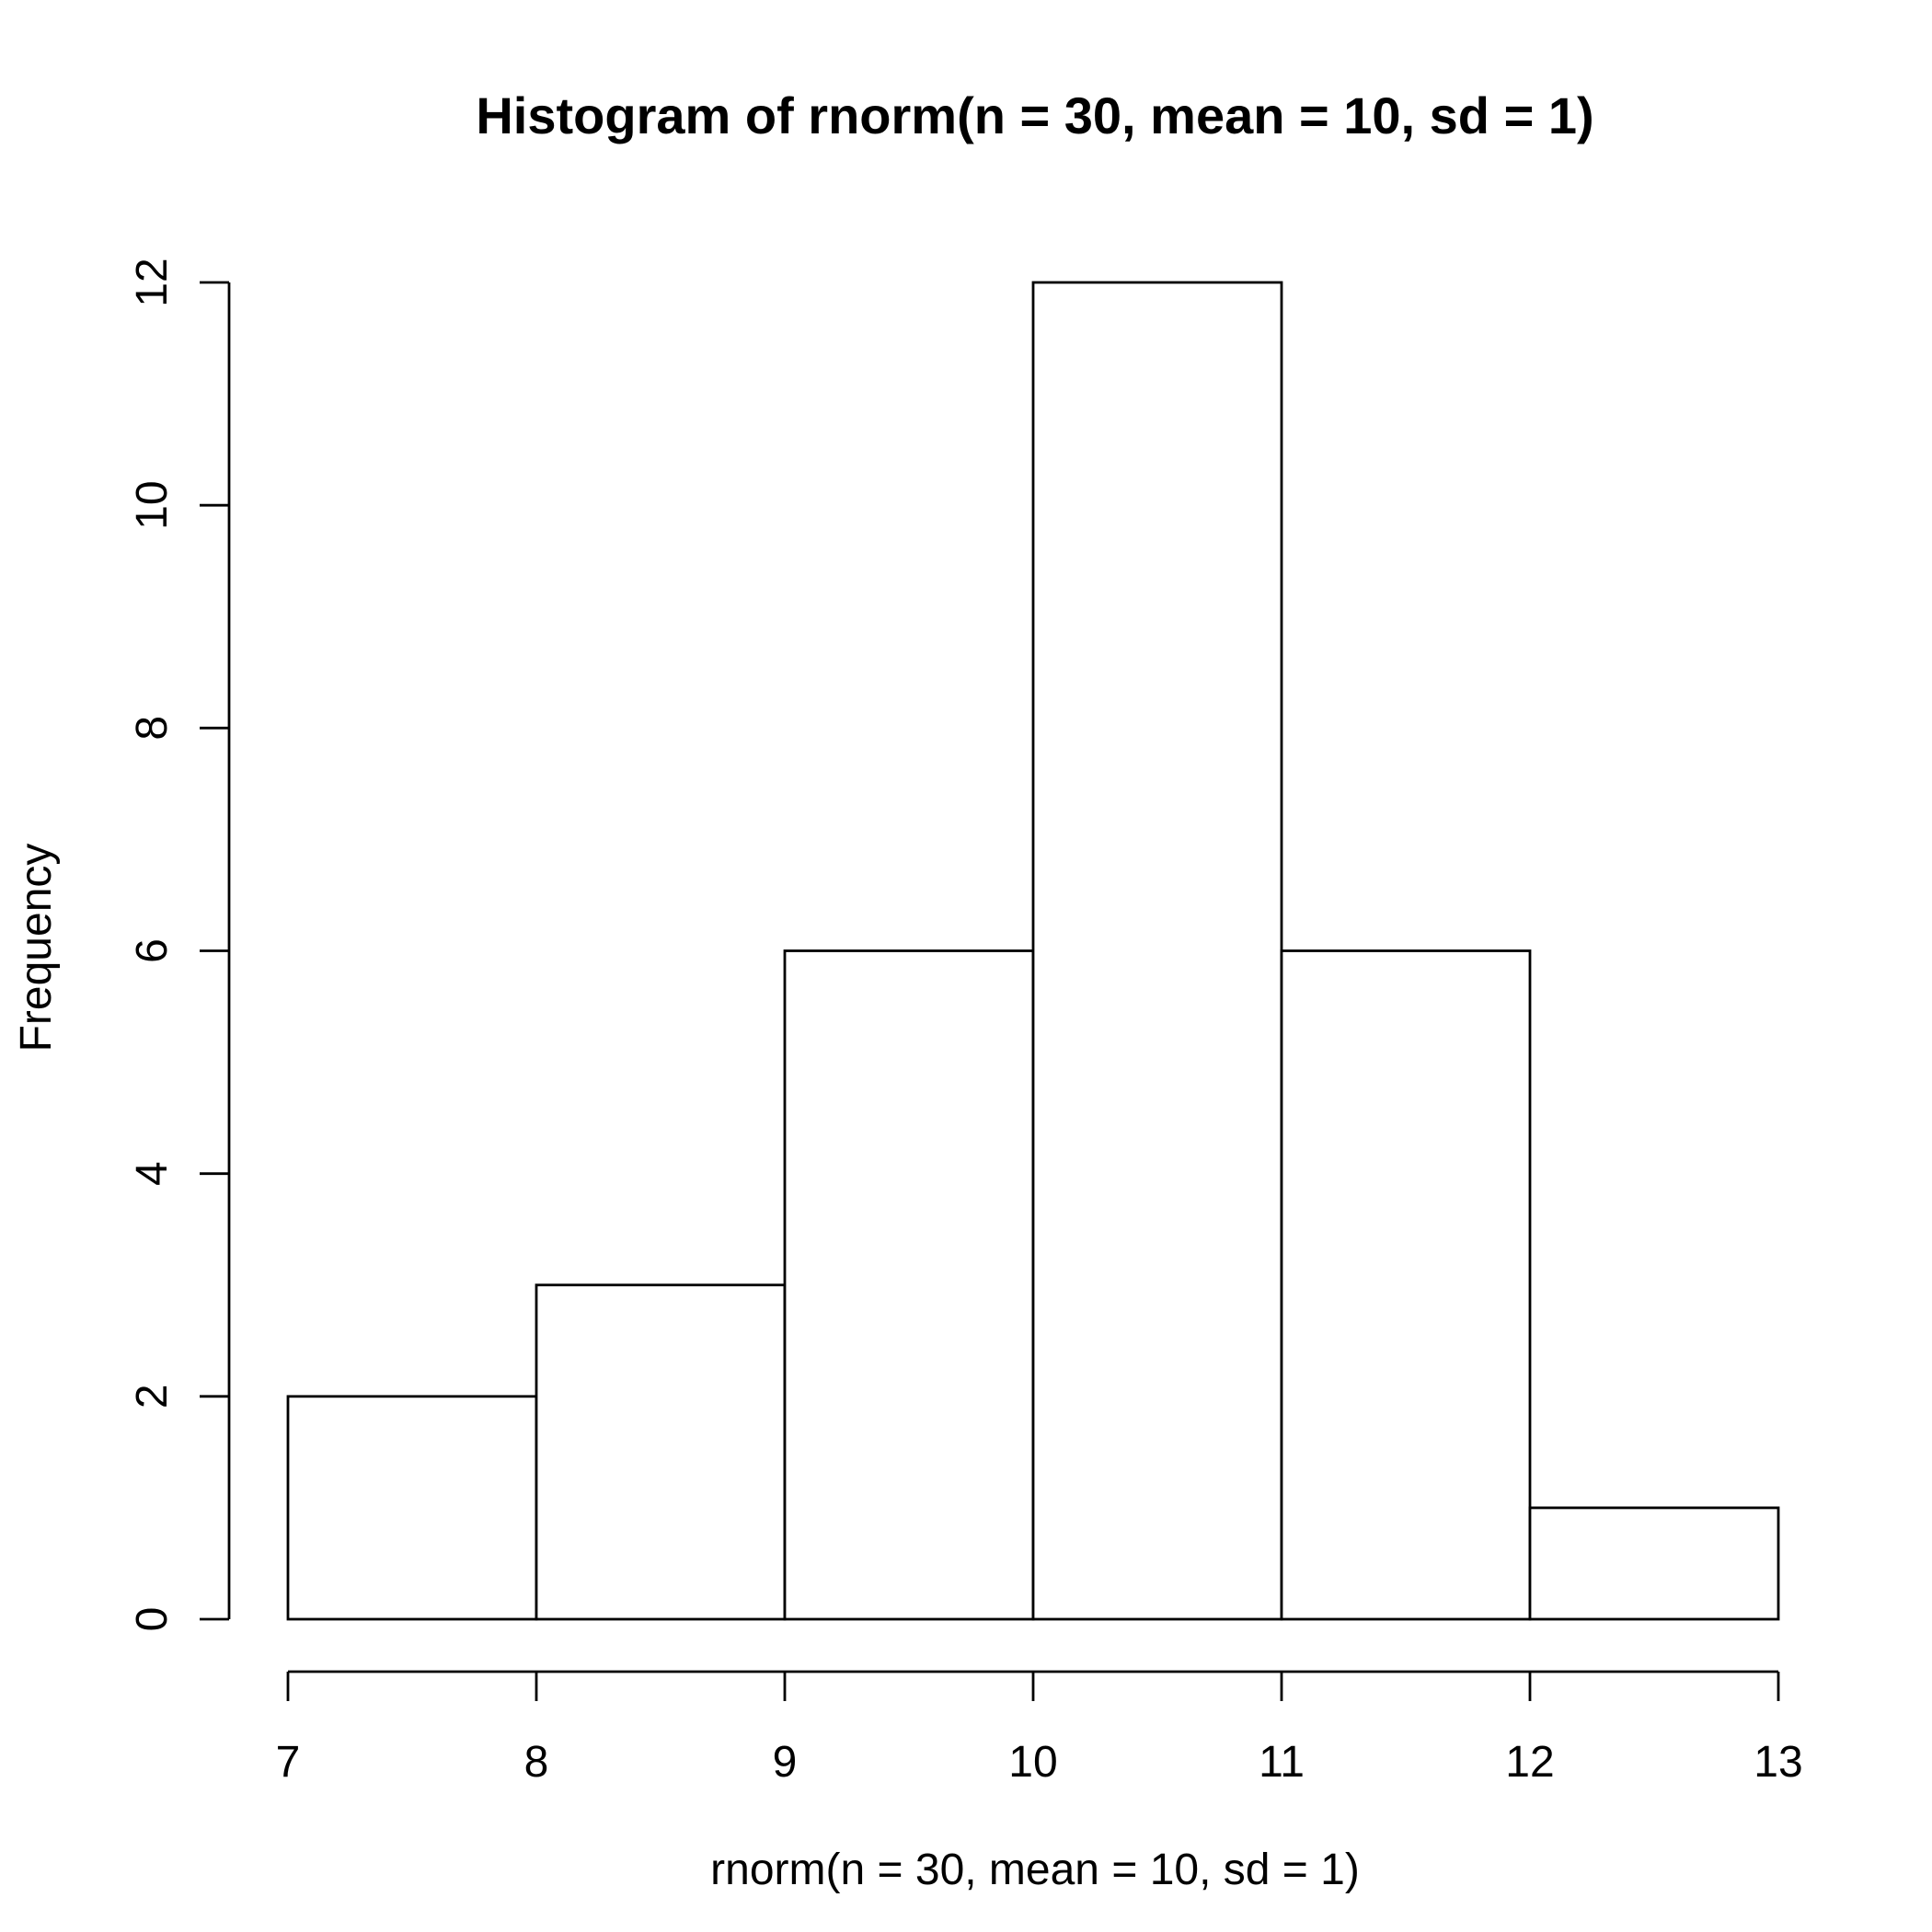 This screenshot has height=1932, width=1932. I want to click on y-tick-label-2: 2, so click(152, 1396).